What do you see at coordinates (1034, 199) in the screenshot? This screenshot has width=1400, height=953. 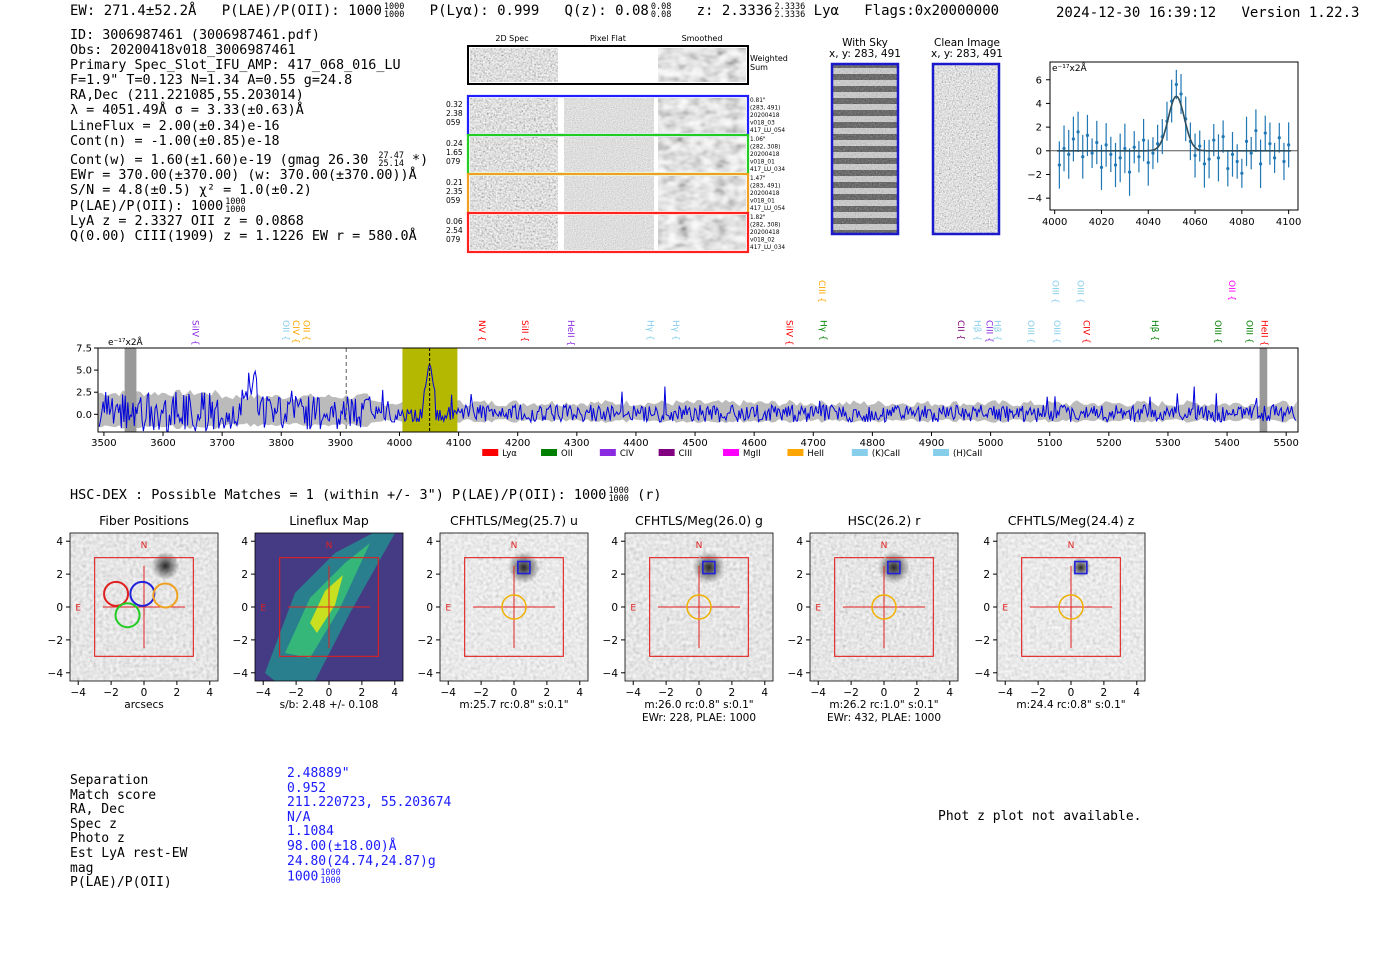 I see `zoom-ytick: −4` at bounding box center [1034, 199].